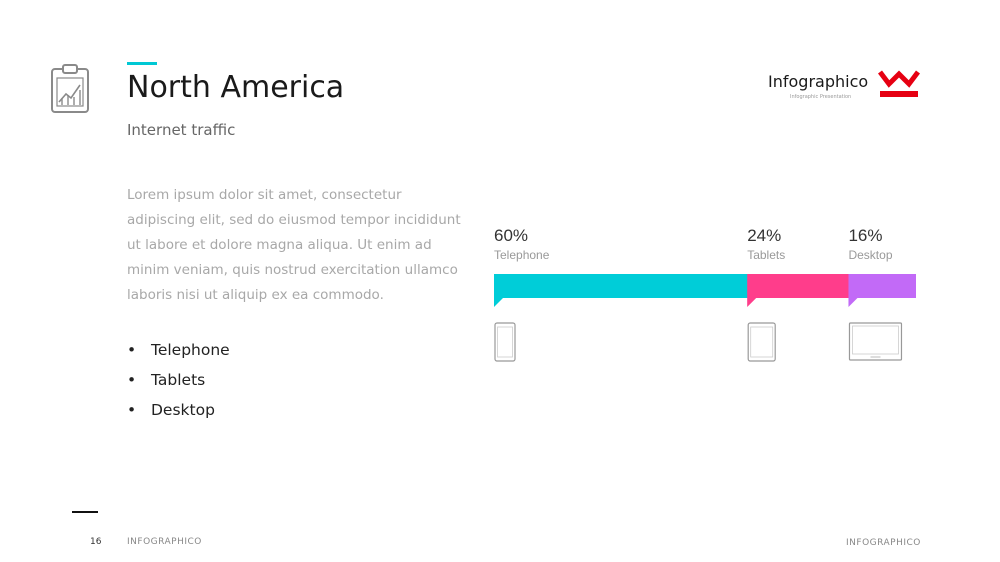 The width and height of the screenshot is (1000, 562). Describe the element at coordinates (142, 63) in the screenshot. I see `title-accent-bar` at that location.